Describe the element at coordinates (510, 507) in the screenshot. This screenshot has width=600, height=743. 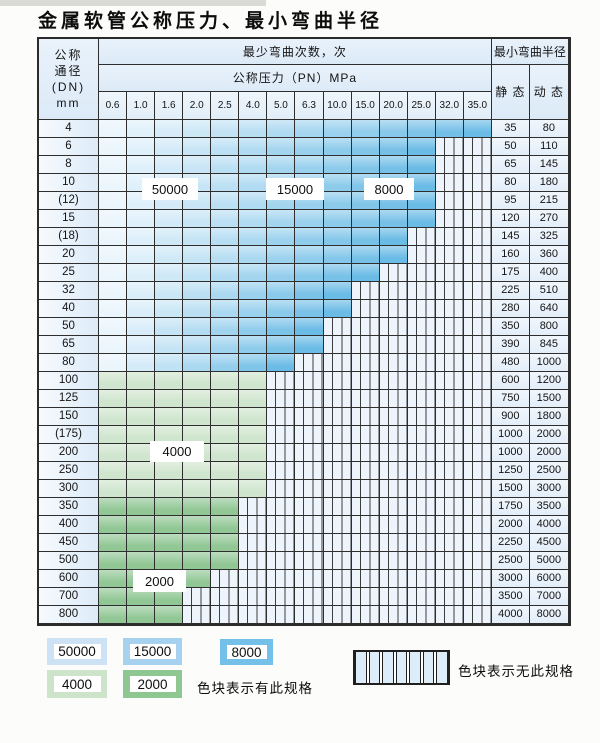
I see `static-radius-cell: 1750` at that location.